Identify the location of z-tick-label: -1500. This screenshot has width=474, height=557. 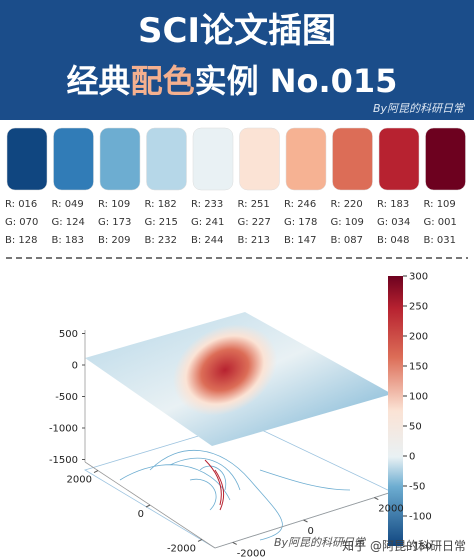
(63, 460).